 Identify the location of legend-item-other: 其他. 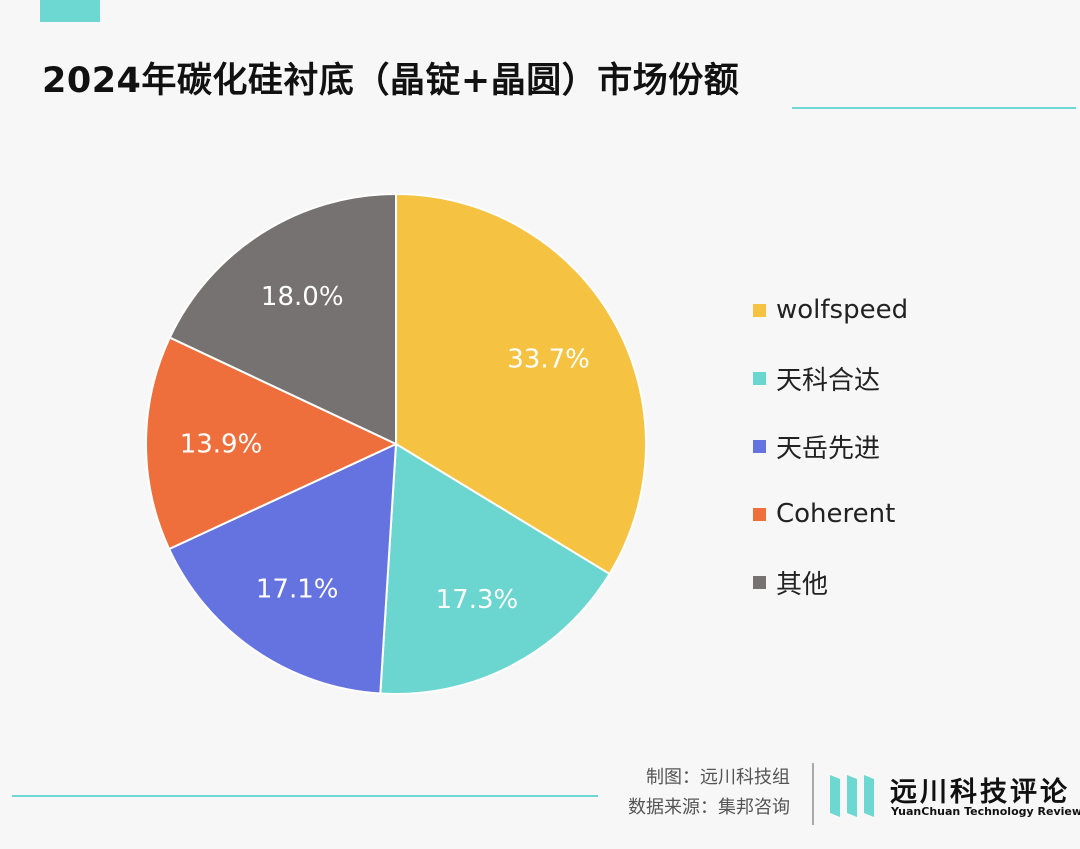
(830, 582).